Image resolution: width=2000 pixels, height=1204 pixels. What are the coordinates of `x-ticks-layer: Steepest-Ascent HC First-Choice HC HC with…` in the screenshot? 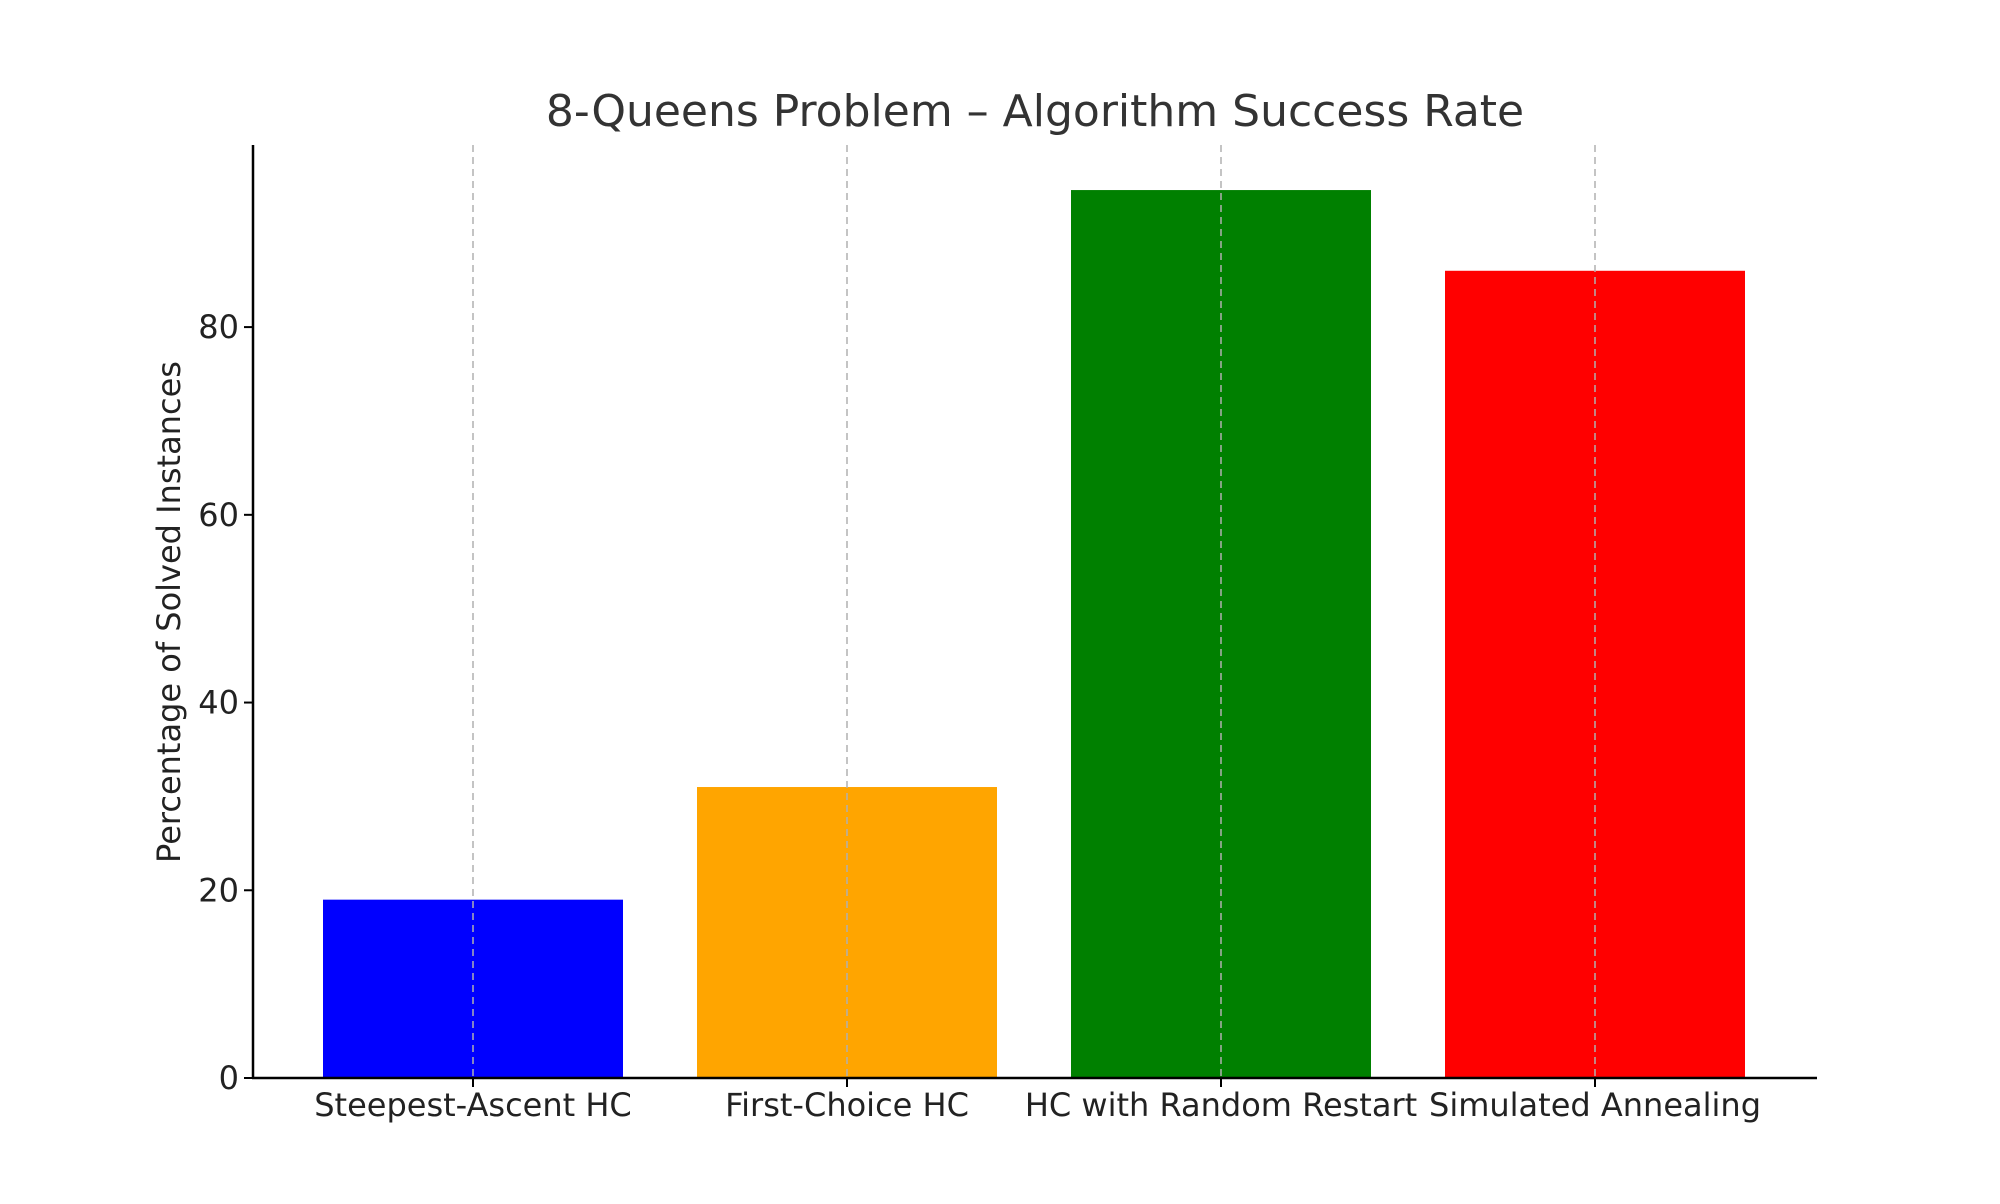 It's located at (1037, 1101).